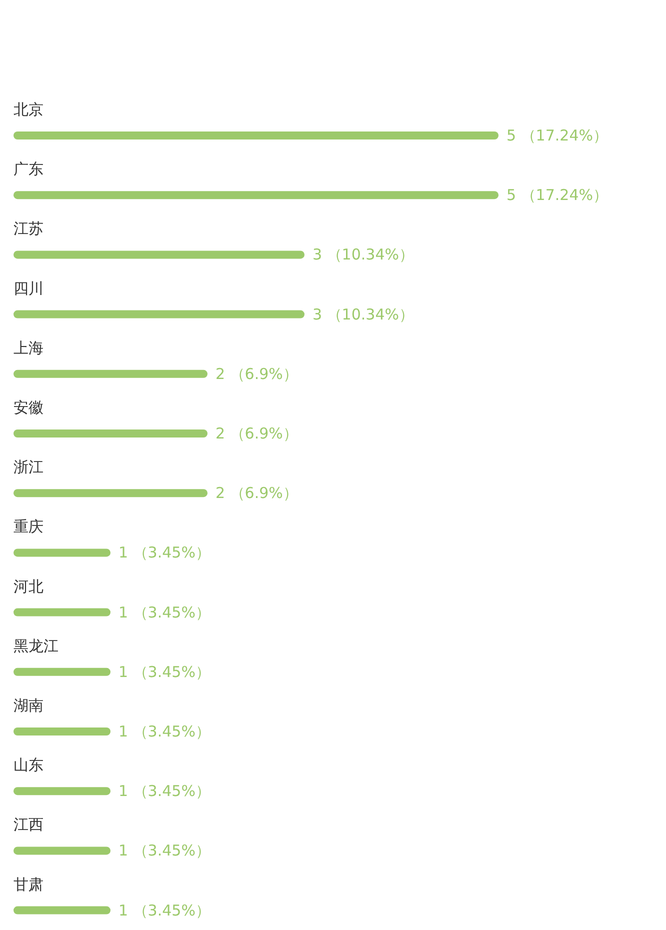  I want to click on y-tick-label: 江西, so click(29, 825).